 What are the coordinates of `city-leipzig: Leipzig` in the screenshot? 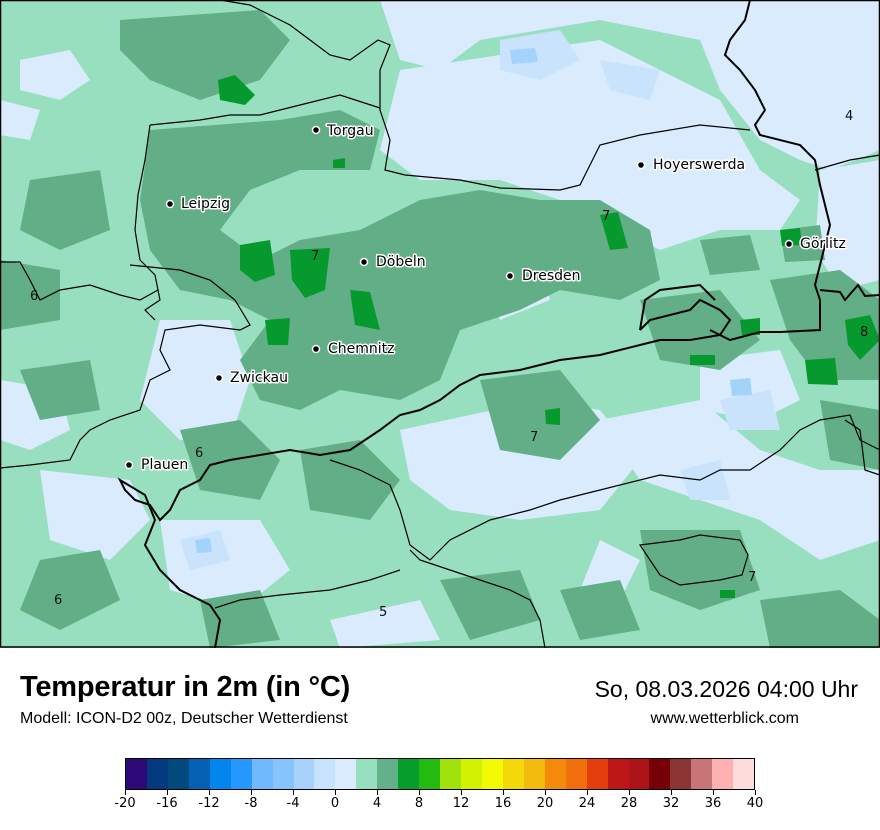 It's located at (198, 204).